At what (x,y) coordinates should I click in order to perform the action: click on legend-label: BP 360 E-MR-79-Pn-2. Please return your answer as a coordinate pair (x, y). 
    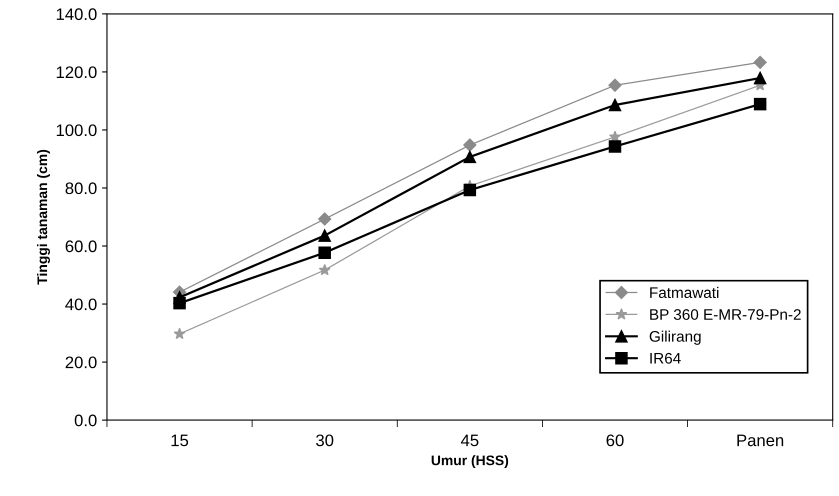
    Looking at the image, I should click on (725, 314).